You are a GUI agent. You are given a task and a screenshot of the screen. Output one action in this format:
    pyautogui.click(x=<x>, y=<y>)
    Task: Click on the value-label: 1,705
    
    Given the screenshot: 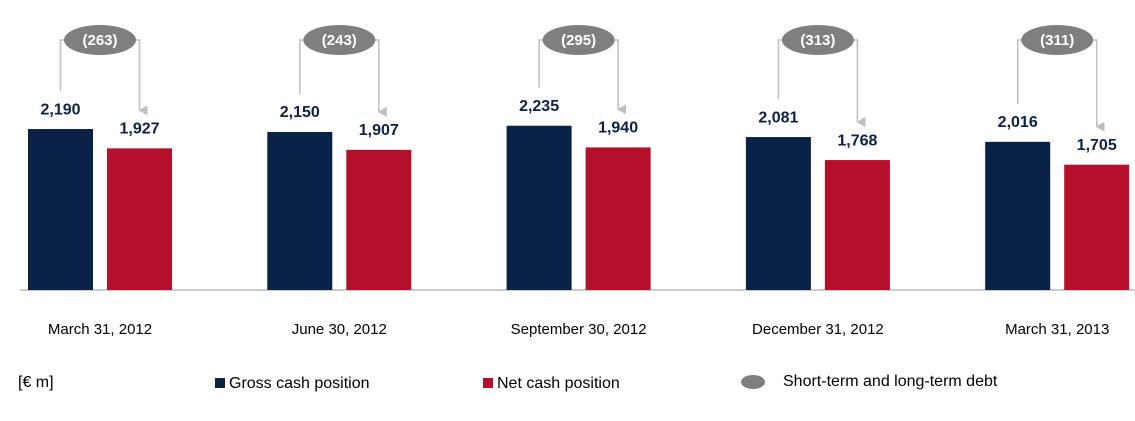 What is the action you would take?
    pyautogui.click(x=1097, y=145)
    